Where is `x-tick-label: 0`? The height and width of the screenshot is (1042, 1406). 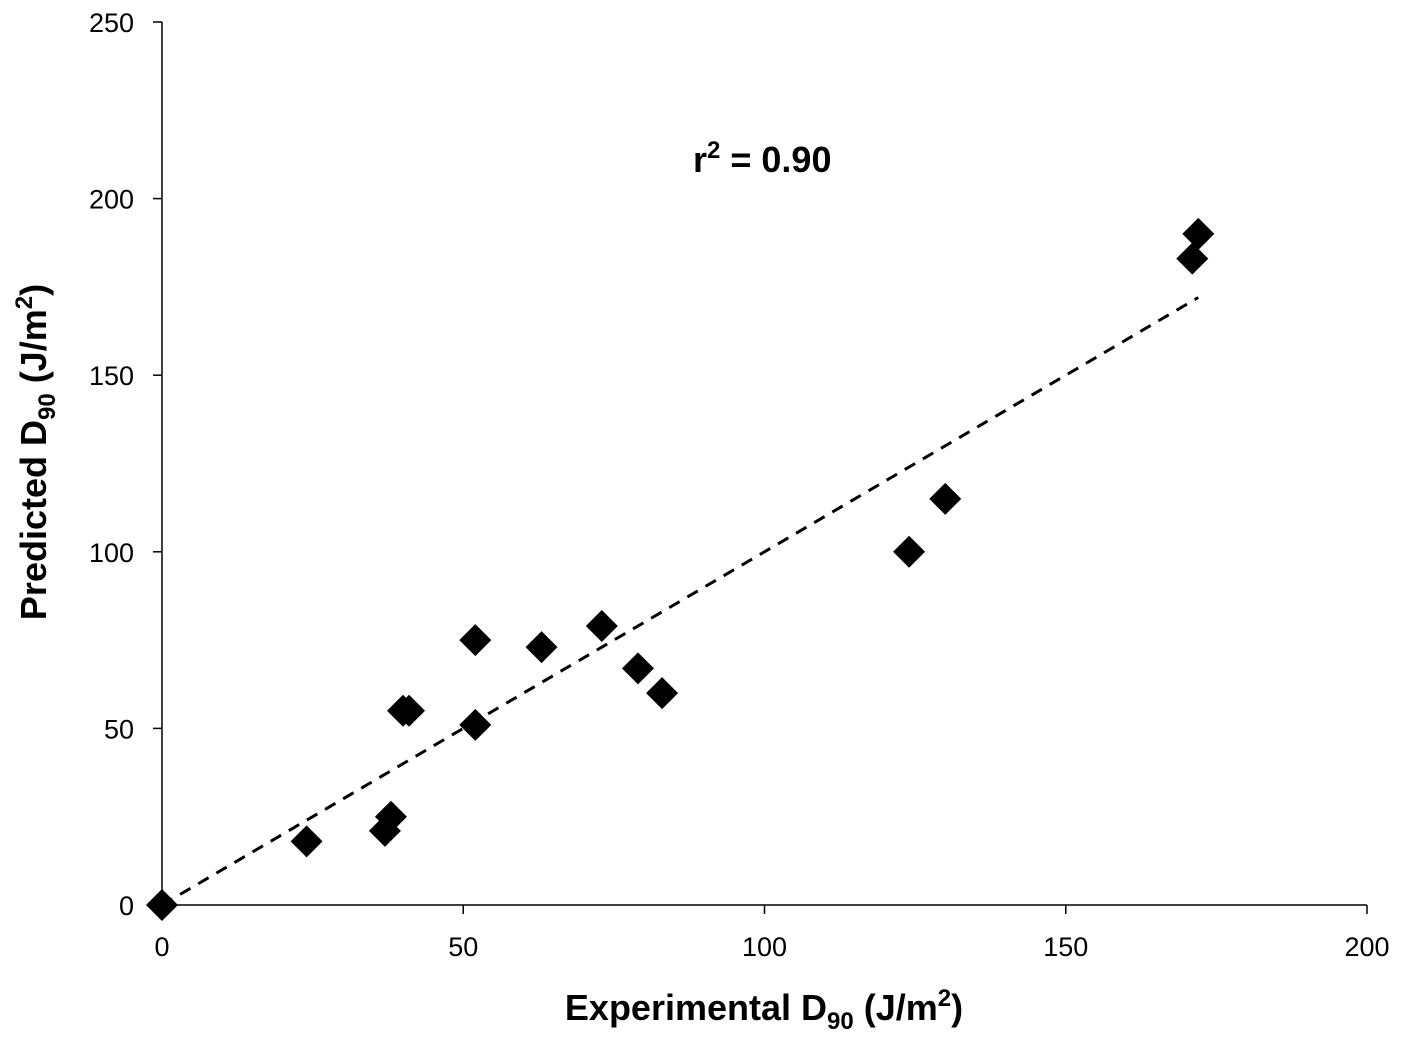 x-tick-label: 0 is located at coordinates (161, 947).